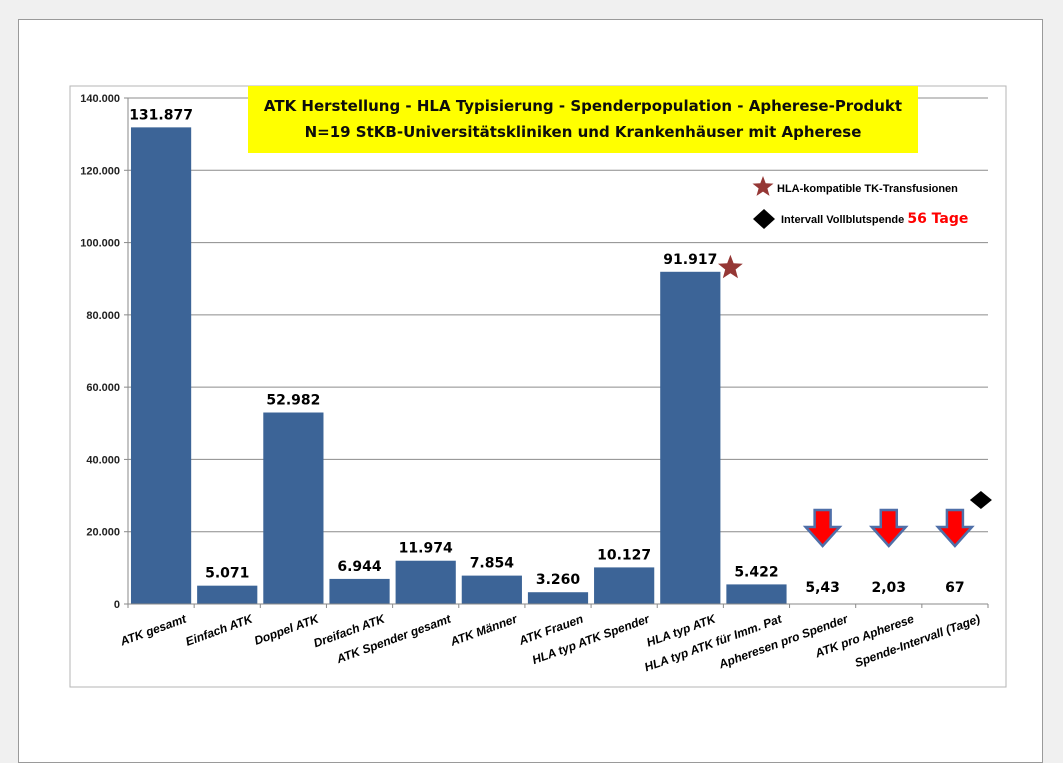 The height and width of the screenshot is (763, 1063). Describe the element at coordinates (855, 401) in the screenshot. I see `annotation-markers` at that location.